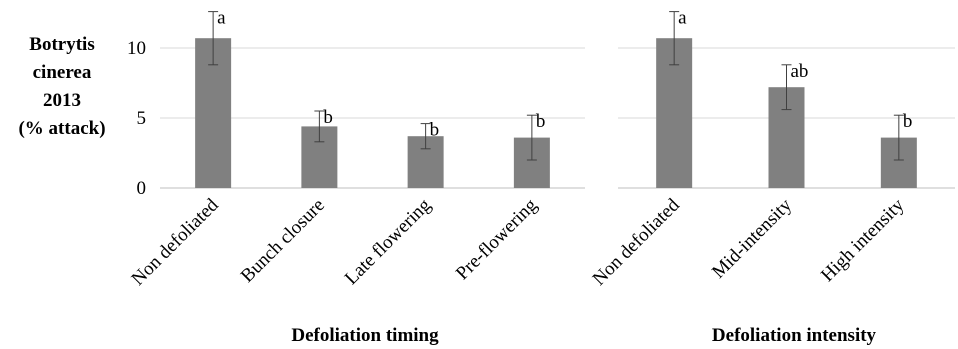 The height and width of the screenshot is (349, 958). Describe the element at coordinates (388, 241) in the screenshot. I see `category-label: Late flowering` at that location.